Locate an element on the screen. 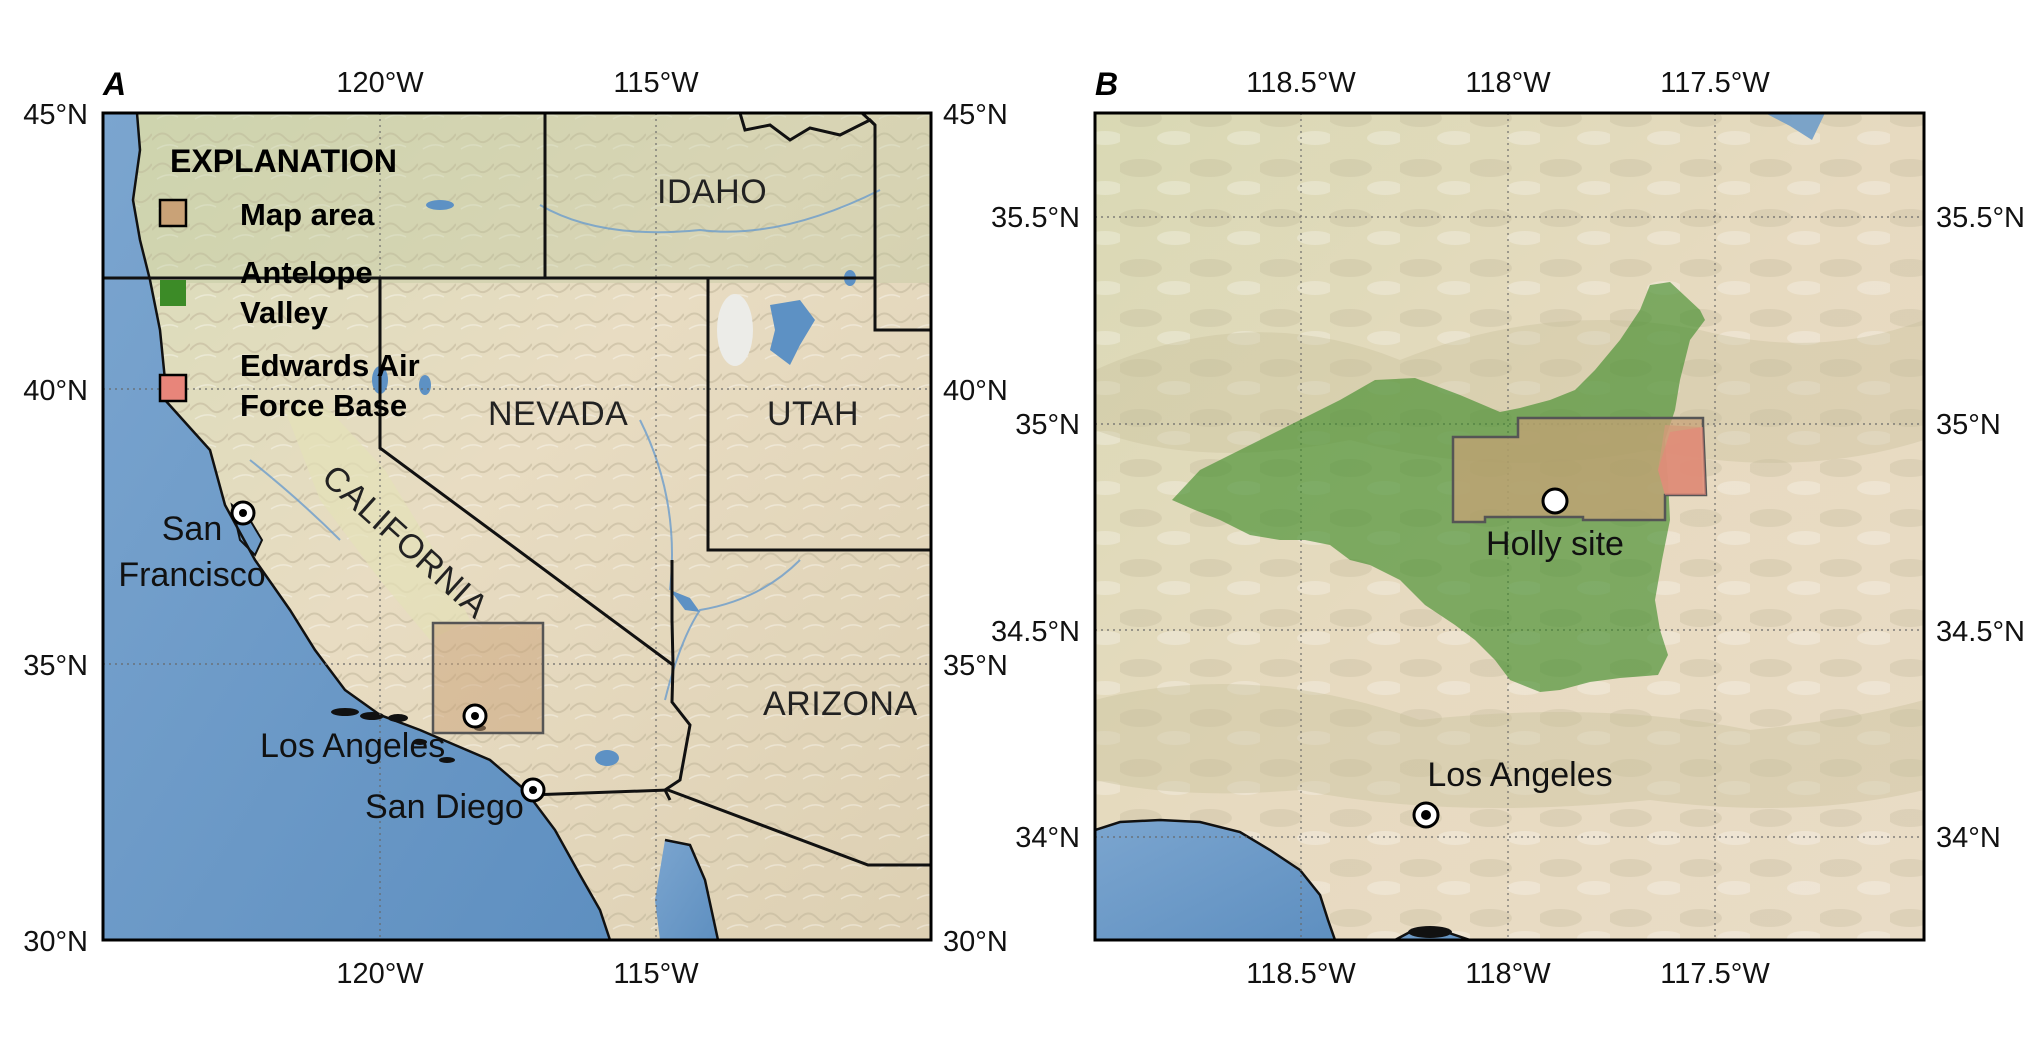 Image resolution: width=2040 pixels, height=1050 pixels. lake-b is located at coordinates (1795, 126).